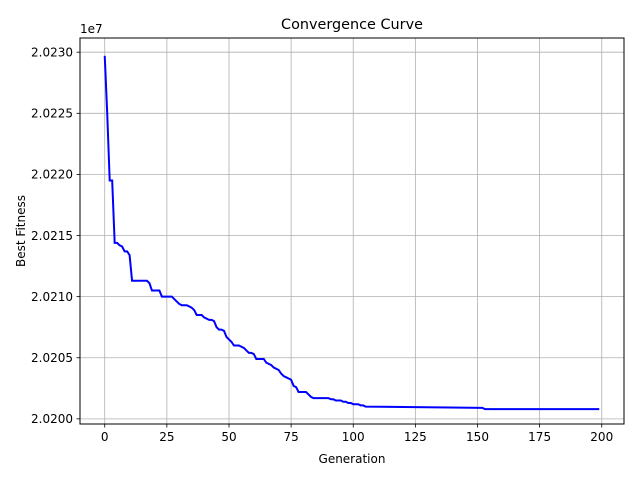 Image resolution: width=640 pixels, height=480 pixels. I want to click on y-tick-label: 2.0225, so click(52, 114).